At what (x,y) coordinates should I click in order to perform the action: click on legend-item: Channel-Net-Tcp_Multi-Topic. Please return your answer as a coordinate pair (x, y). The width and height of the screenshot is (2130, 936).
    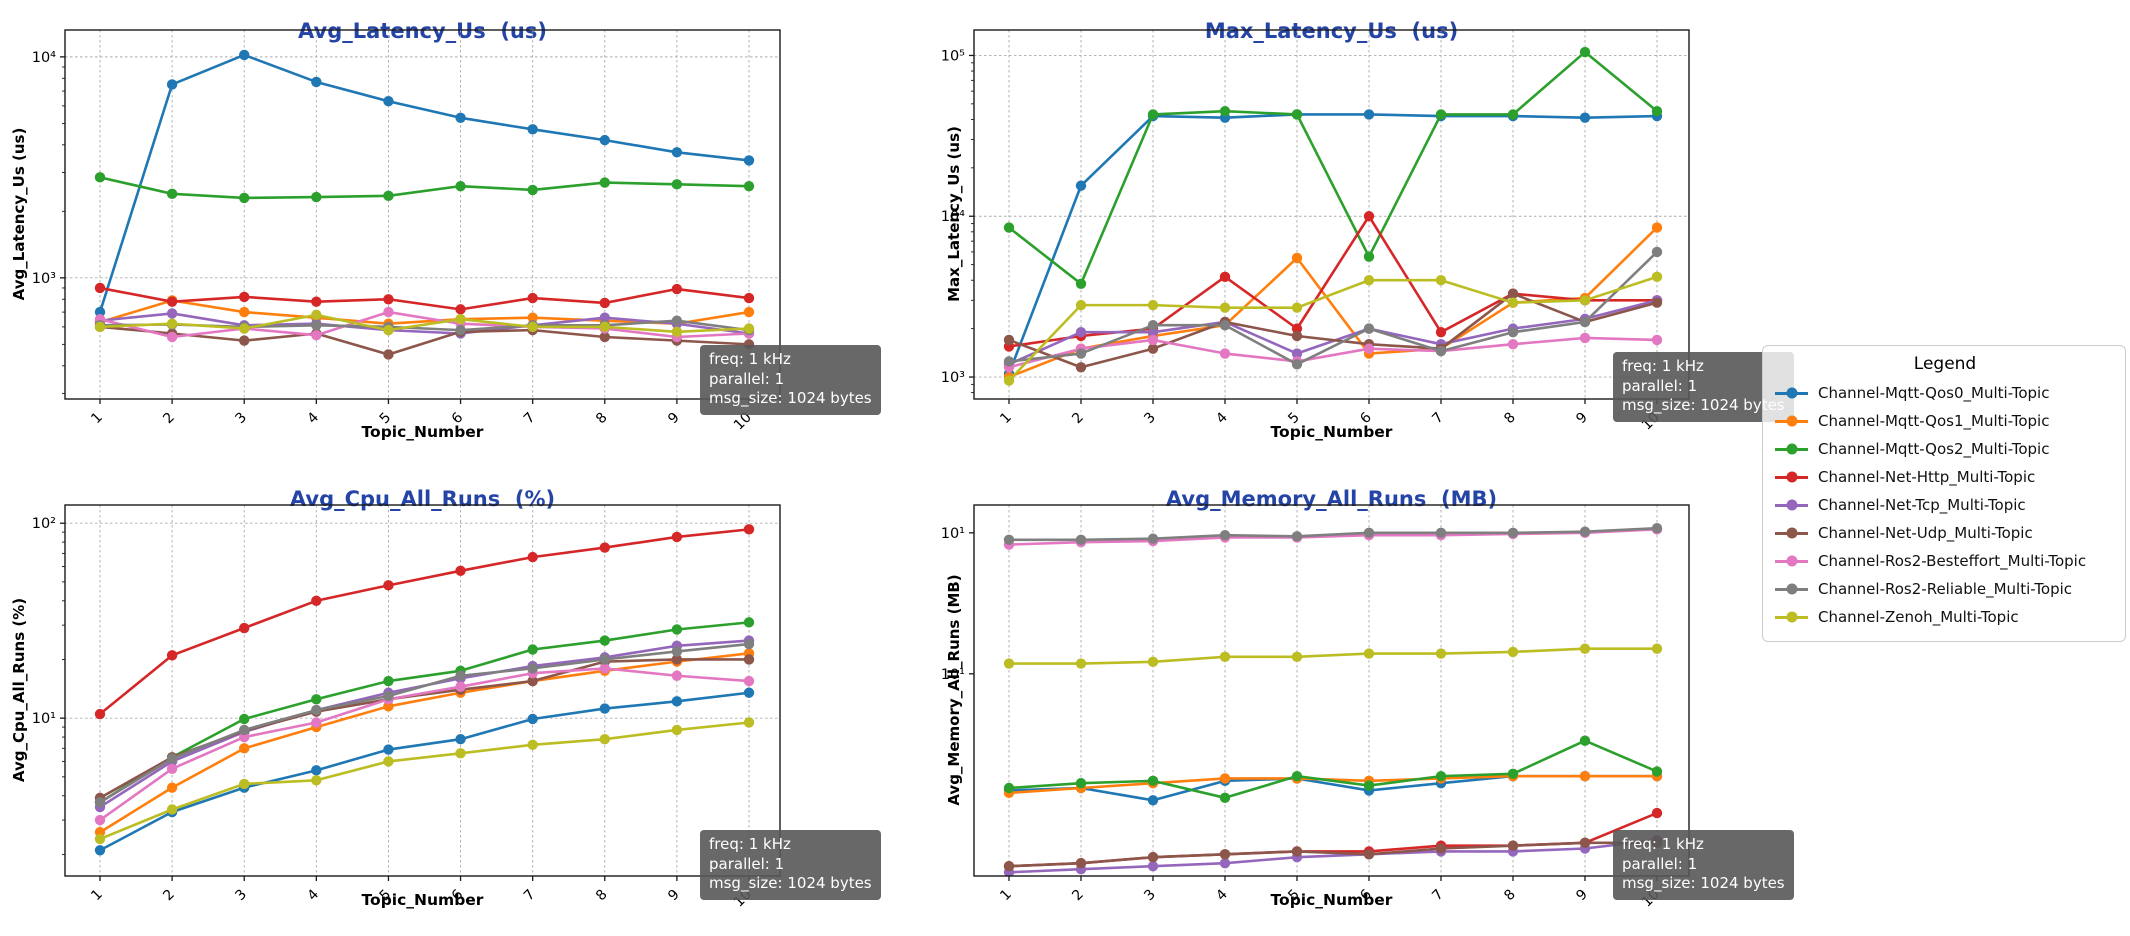
    Looking at the image, I should click on (1945, 505).